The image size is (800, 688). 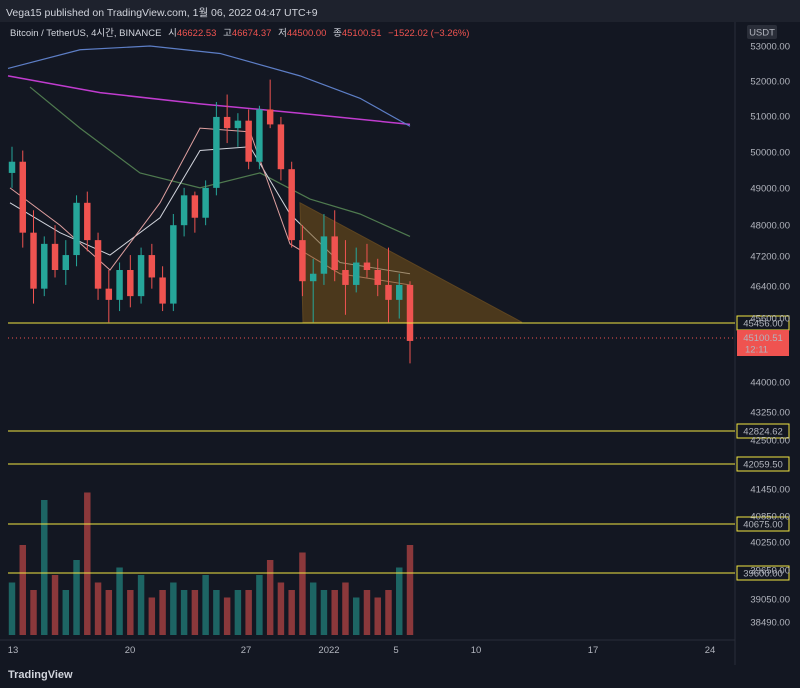 I want to click on ma-magenta-line, so click(x=209, y=100).